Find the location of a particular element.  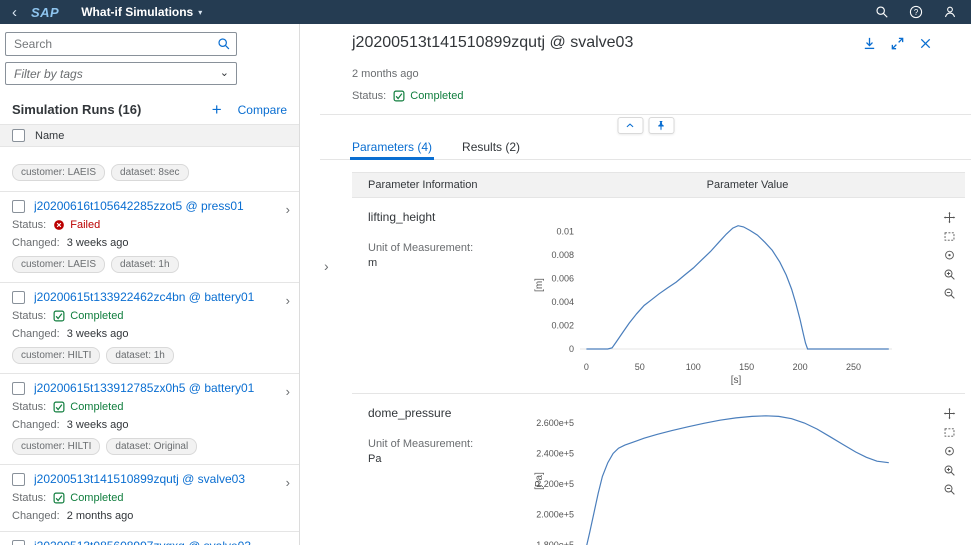

status-value: Completed is located at coordinates (97, 498).